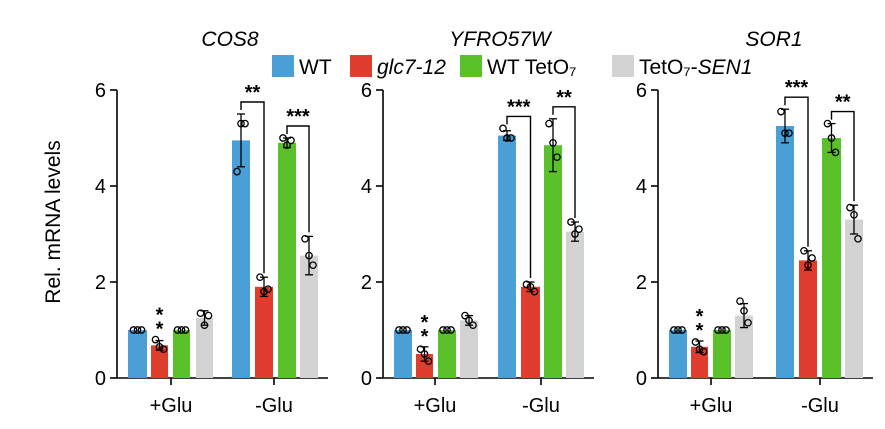 The width and height of the screenshot is (885, 429). I want to click on y-axis-label: Rel. mRNA levels, so click(53, 221).